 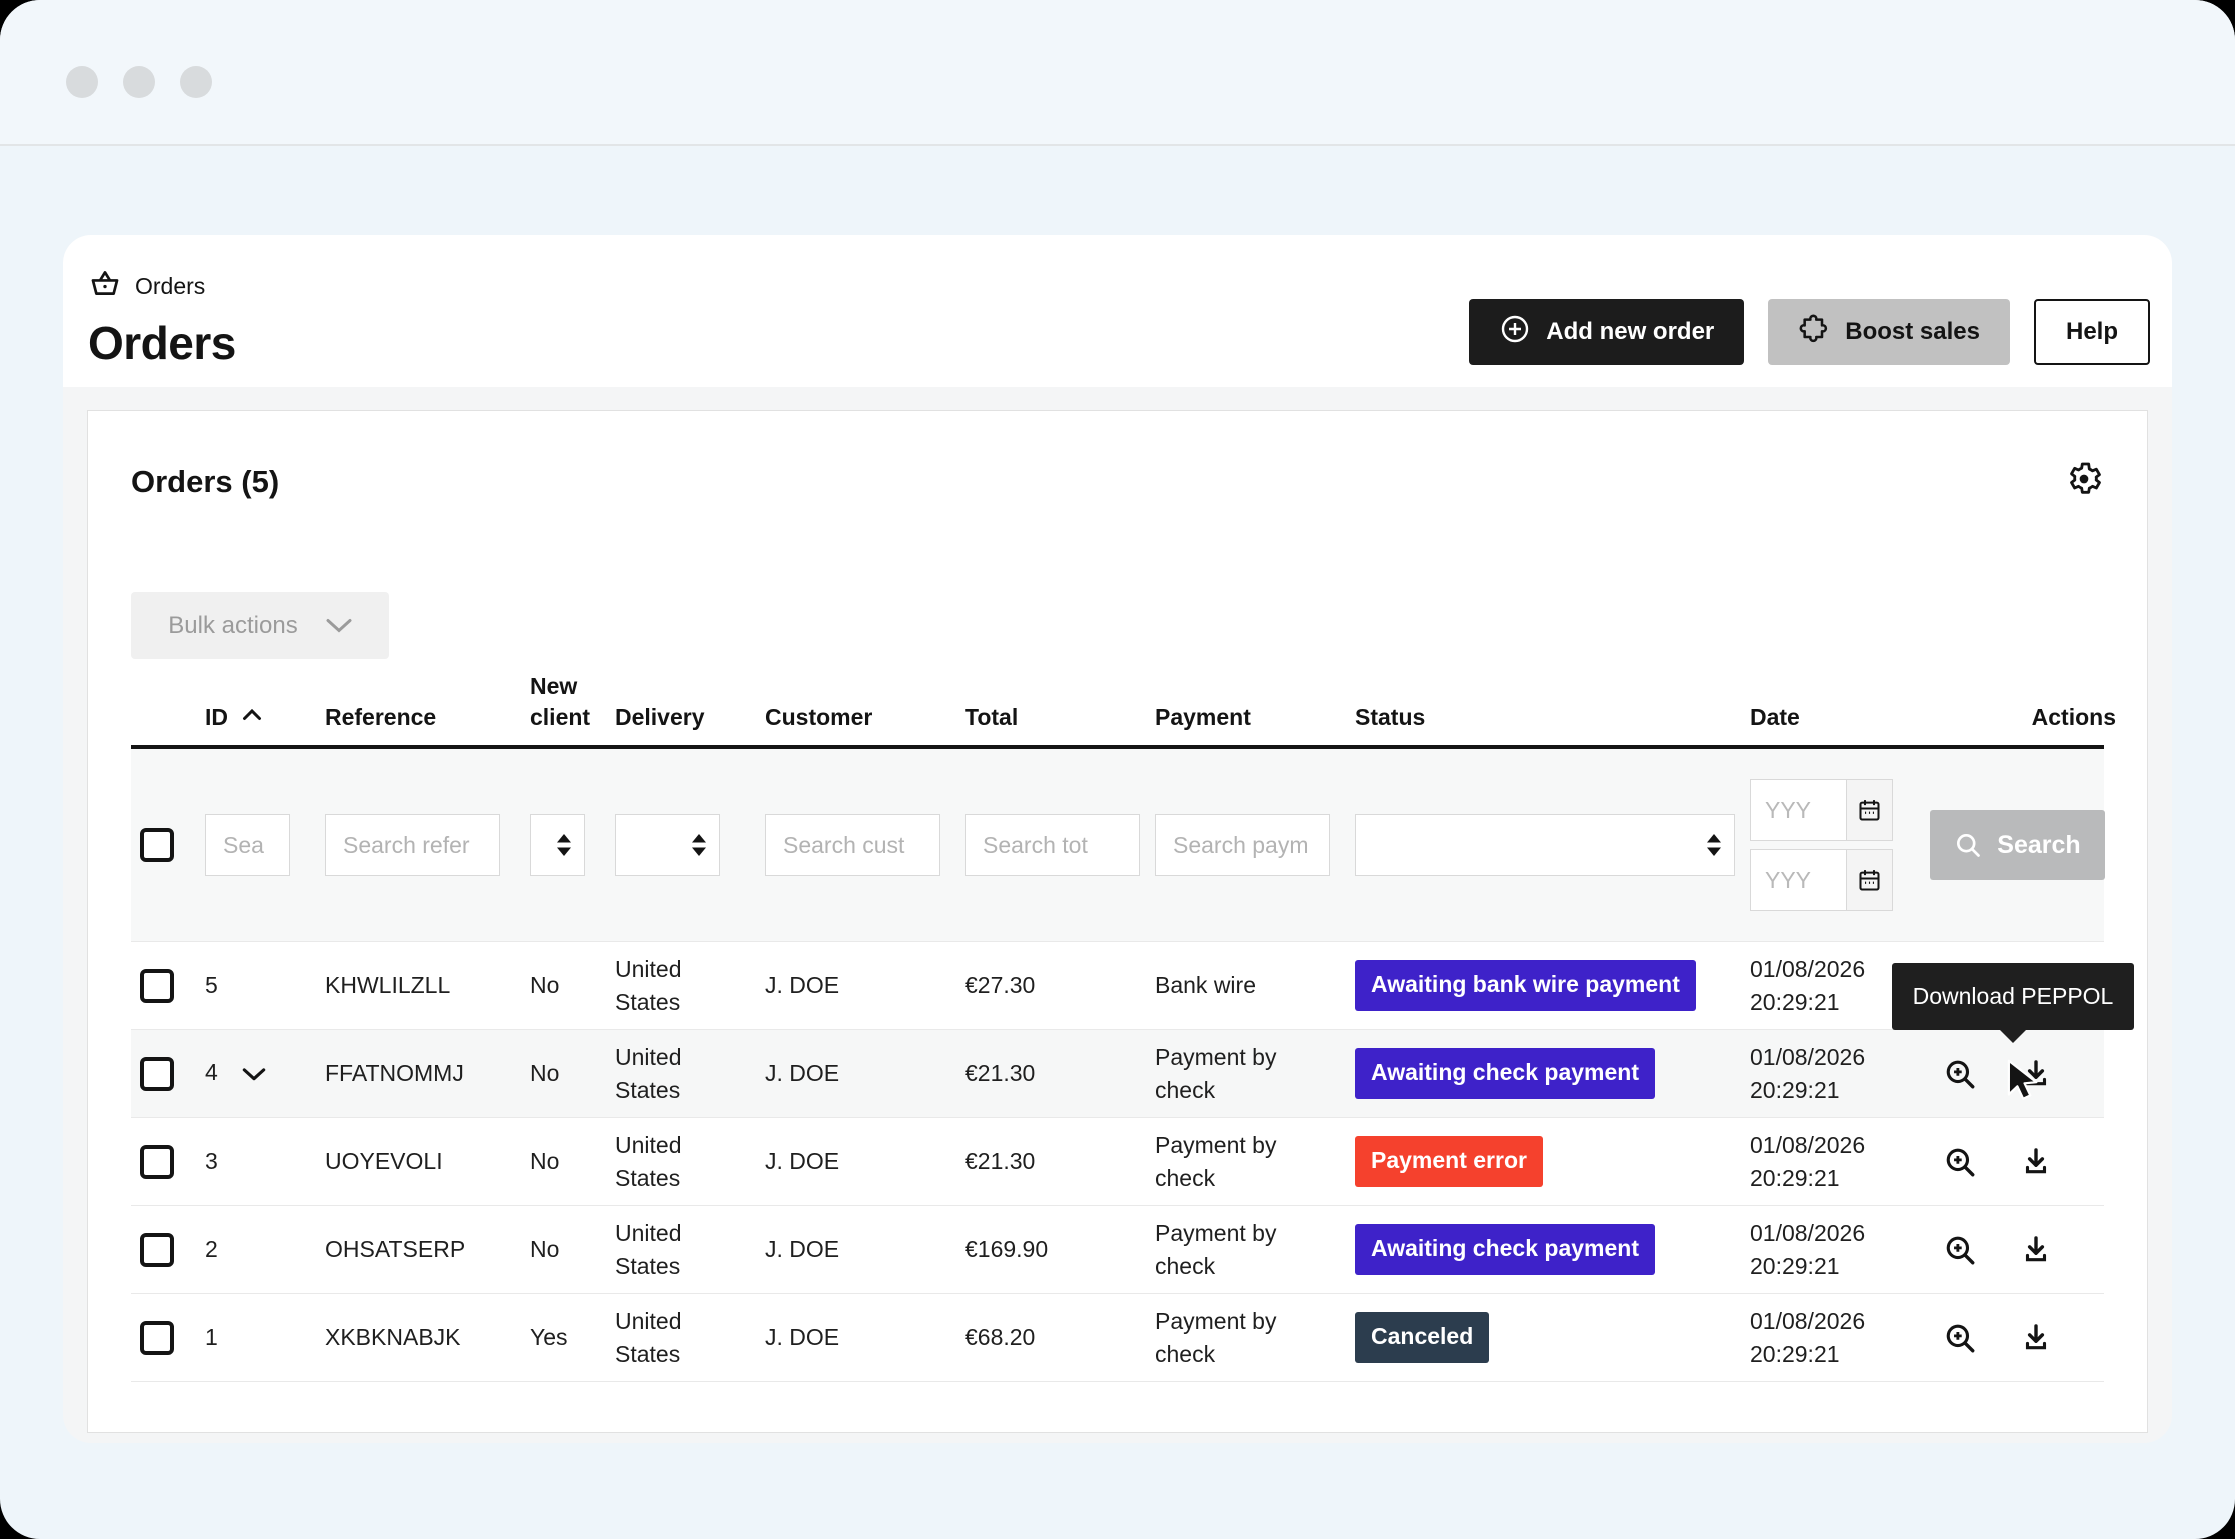 I want to click on column-header-date: Date, so click(x=1775, y=717).